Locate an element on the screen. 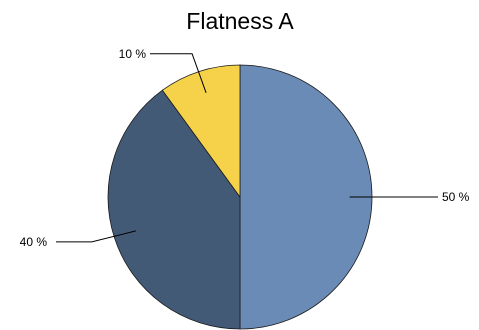 The width and height of the screenshot is (479, 330). slice-label-10: 10 % is located at coordinates (133, 54).